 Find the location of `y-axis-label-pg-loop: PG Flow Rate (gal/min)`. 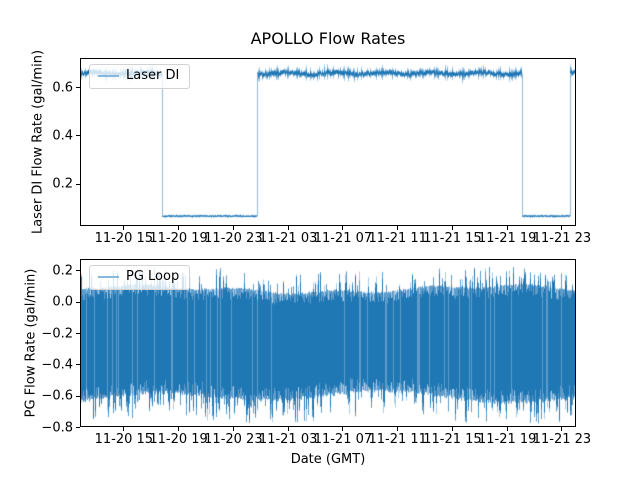

y-axis-label-pg-loop: PG Flow Rate (gal/min) is located at coordinates (31, 343).